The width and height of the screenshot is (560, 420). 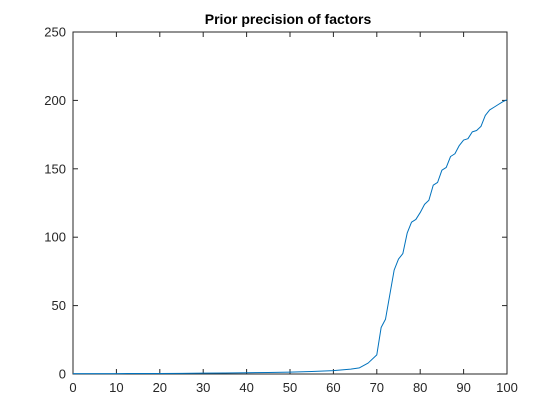 I want to click on y-tick-label: 100, so click(x=55, y=237).